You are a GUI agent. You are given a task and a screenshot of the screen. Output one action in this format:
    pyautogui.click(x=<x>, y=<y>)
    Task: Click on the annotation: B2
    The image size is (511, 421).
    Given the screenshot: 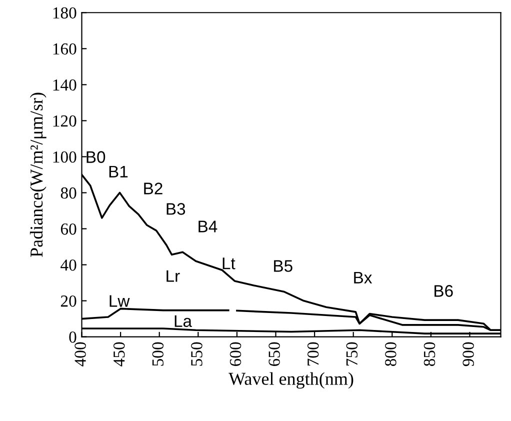 What is the action you would take?
    pyautogui.click(x=153, y=188)
    